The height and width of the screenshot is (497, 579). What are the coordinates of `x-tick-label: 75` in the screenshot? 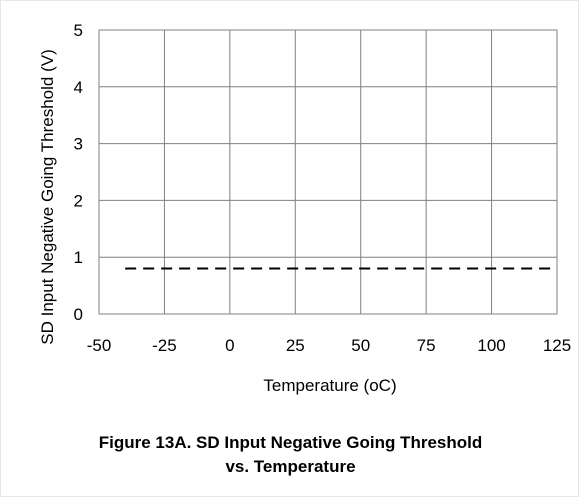 It's located at (426, 345).